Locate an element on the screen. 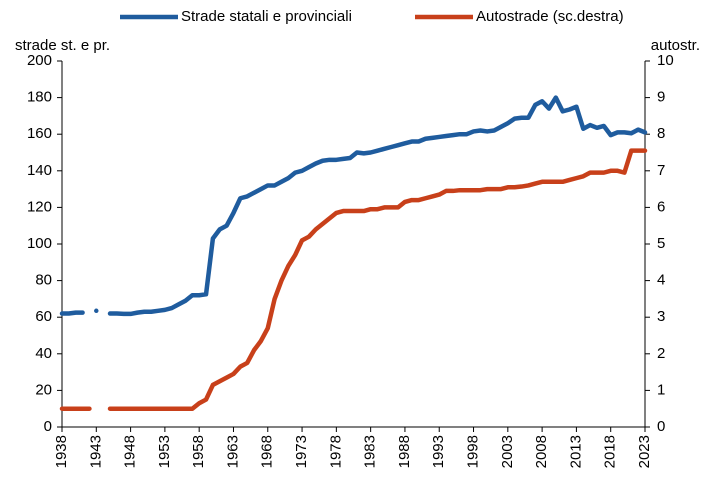 This screenshot has width=702, height=477. x-tick-label: 1983 is located at coordinates (370, 451).